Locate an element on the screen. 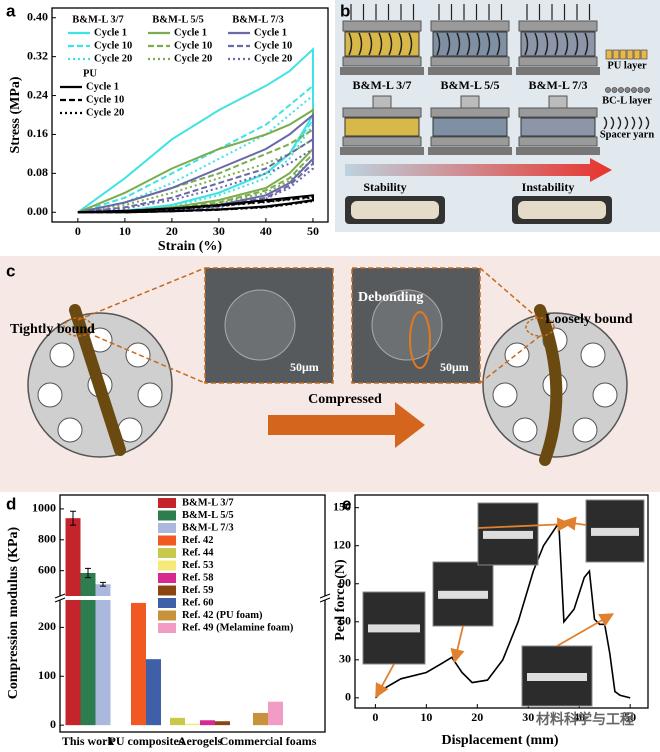  x-tick-label: 10 is located at coordinates (426, 717).